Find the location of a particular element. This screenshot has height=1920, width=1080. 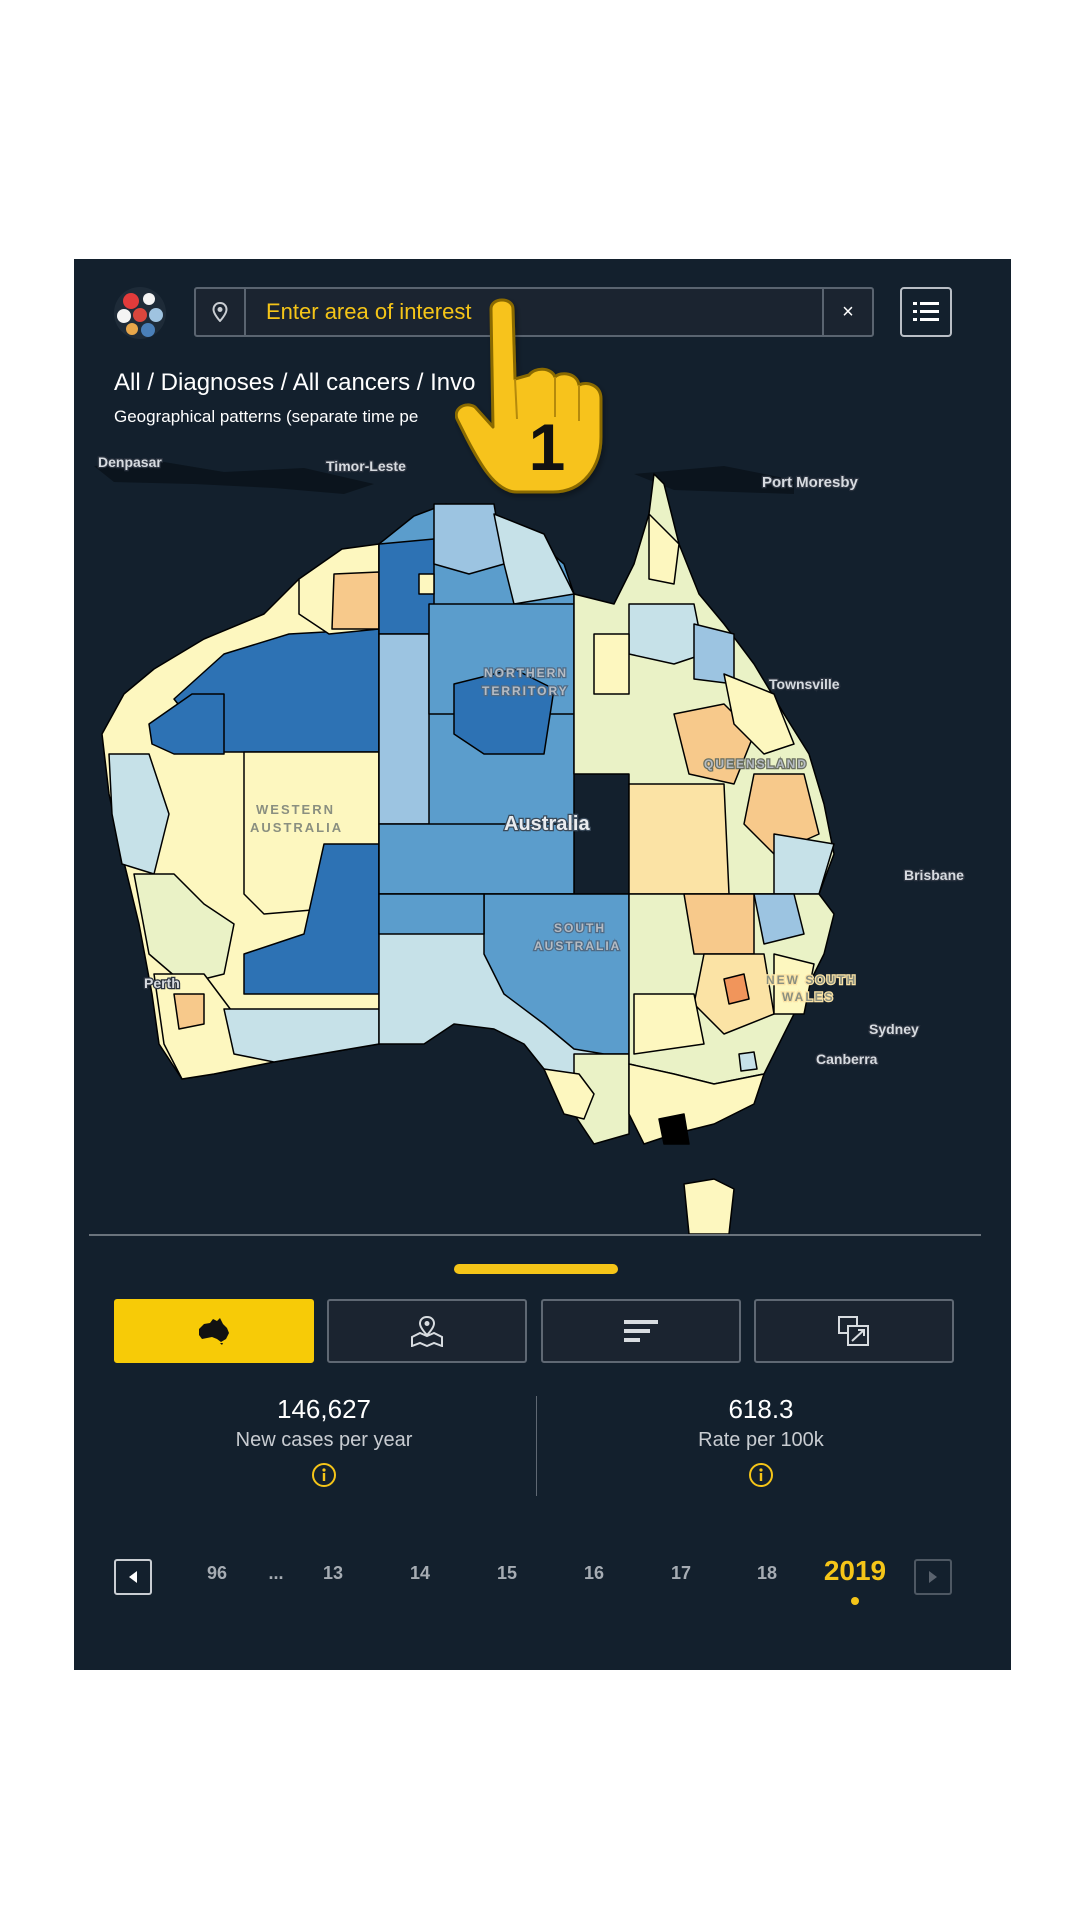

drag-handle is located at coordinates (536, 1269).